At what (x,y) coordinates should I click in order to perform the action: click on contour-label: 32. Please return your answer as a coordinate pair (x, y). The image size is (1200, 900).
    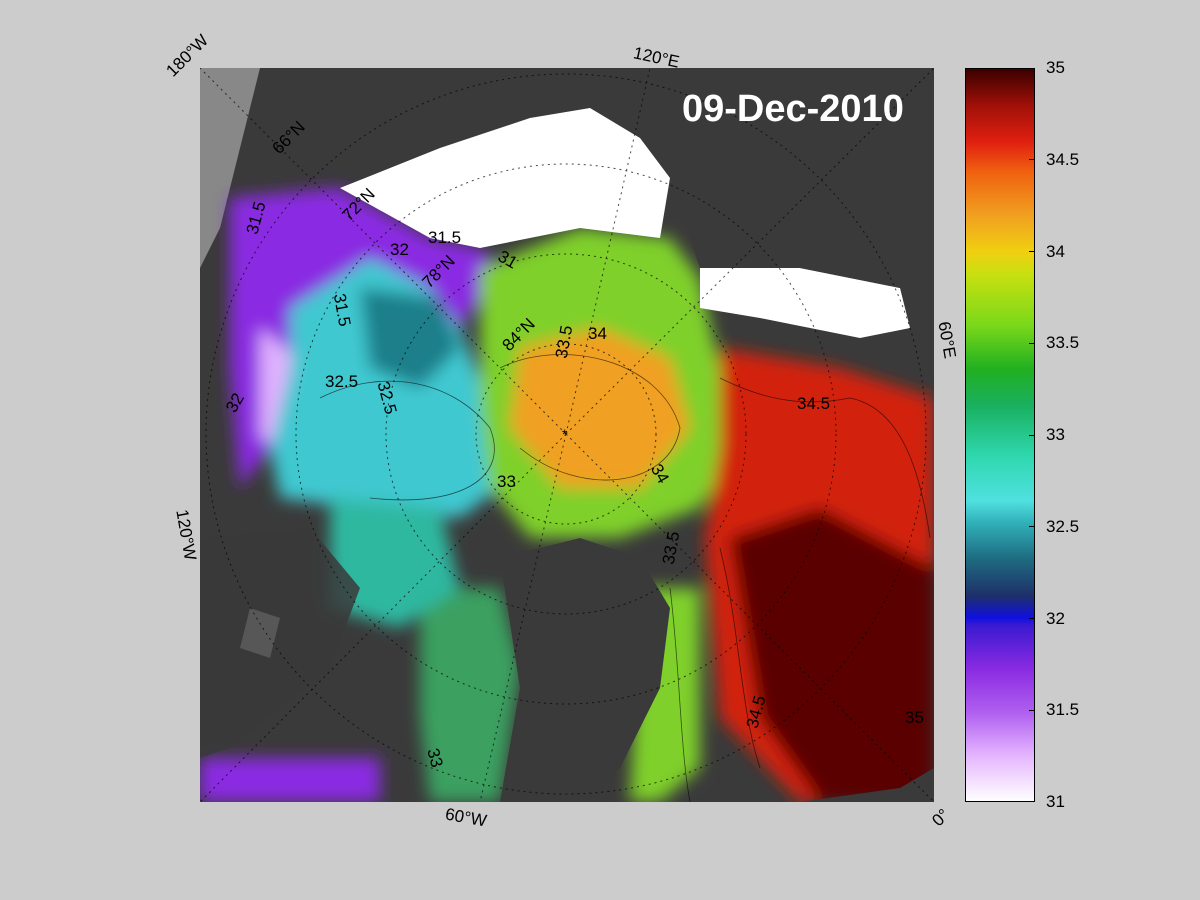
    Looking at the image, I should click on (399, 249).